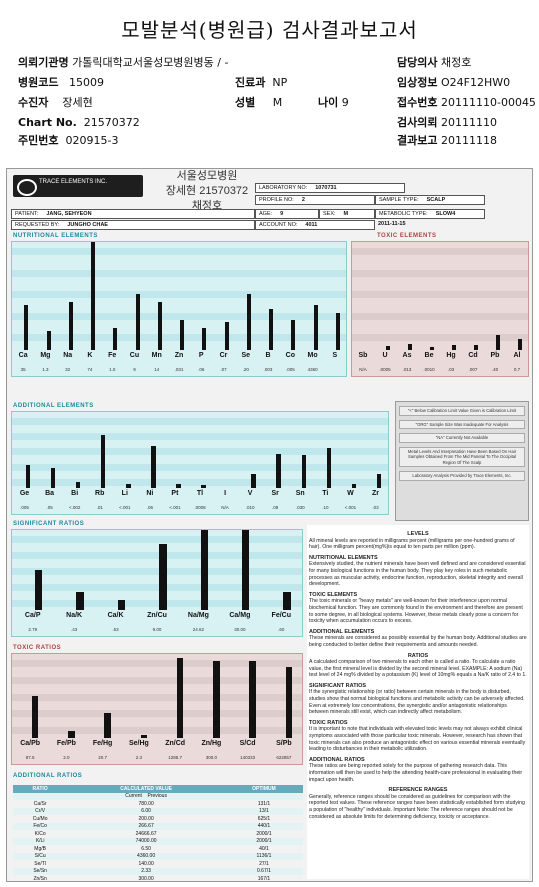 This screenshot has width=539, height=887. I want to click on value-label: 9.00, so click(156, 629).